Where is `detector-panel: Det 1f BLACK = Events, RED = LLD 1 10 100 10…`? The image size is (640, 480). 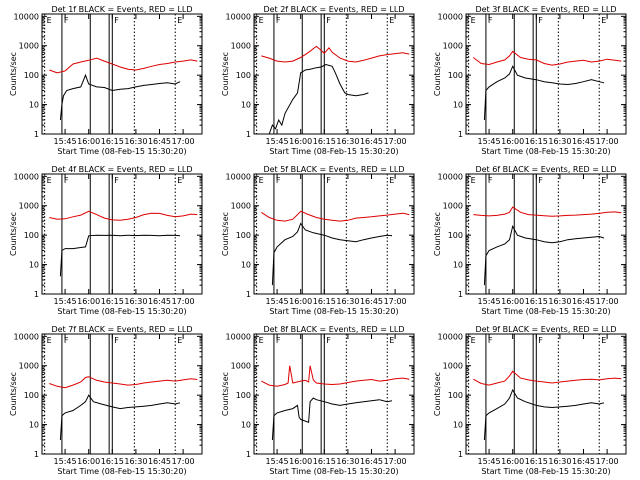 detector-panel: Det 1f BLACK = Events, RED = LLD 1 10 100 10… is located at coordinates (106, 80).